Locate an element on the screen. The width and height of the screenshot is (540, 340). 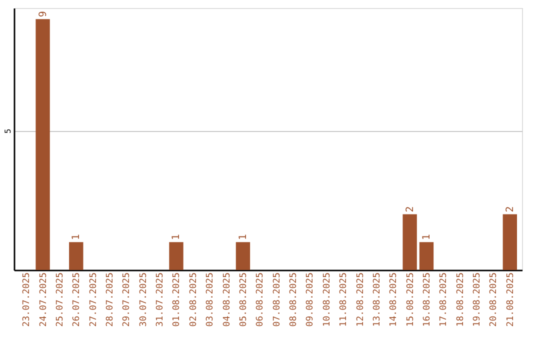
x-tick-label: 21.08.2025 is located at coordinates (511, 299).